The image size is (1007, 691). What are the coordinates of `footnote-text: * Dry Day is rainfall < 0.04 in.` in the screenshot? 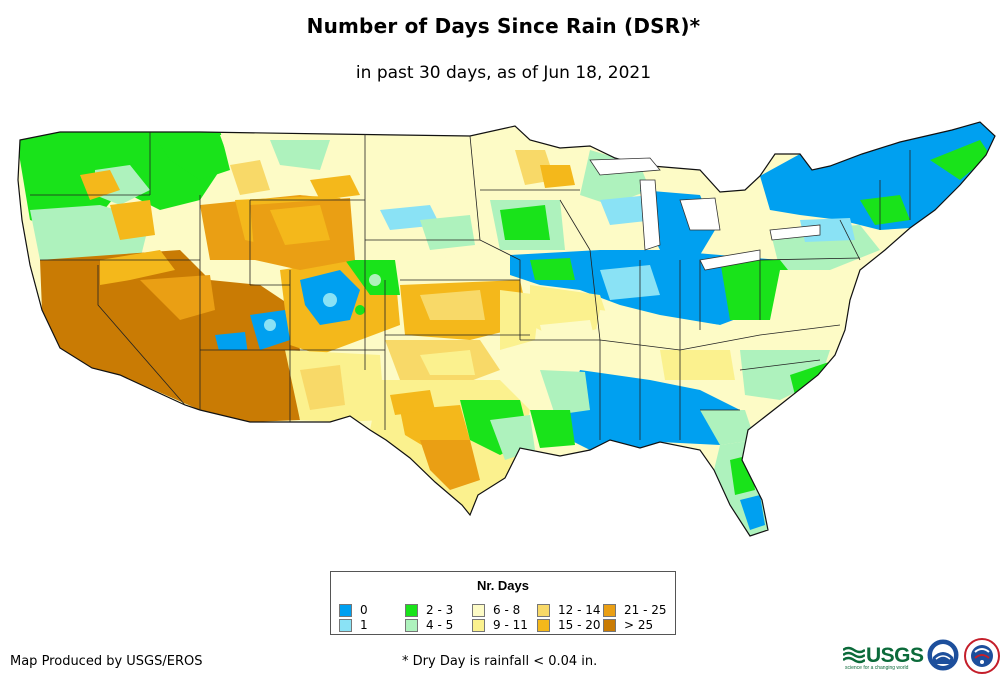 It's located at (500, 661).